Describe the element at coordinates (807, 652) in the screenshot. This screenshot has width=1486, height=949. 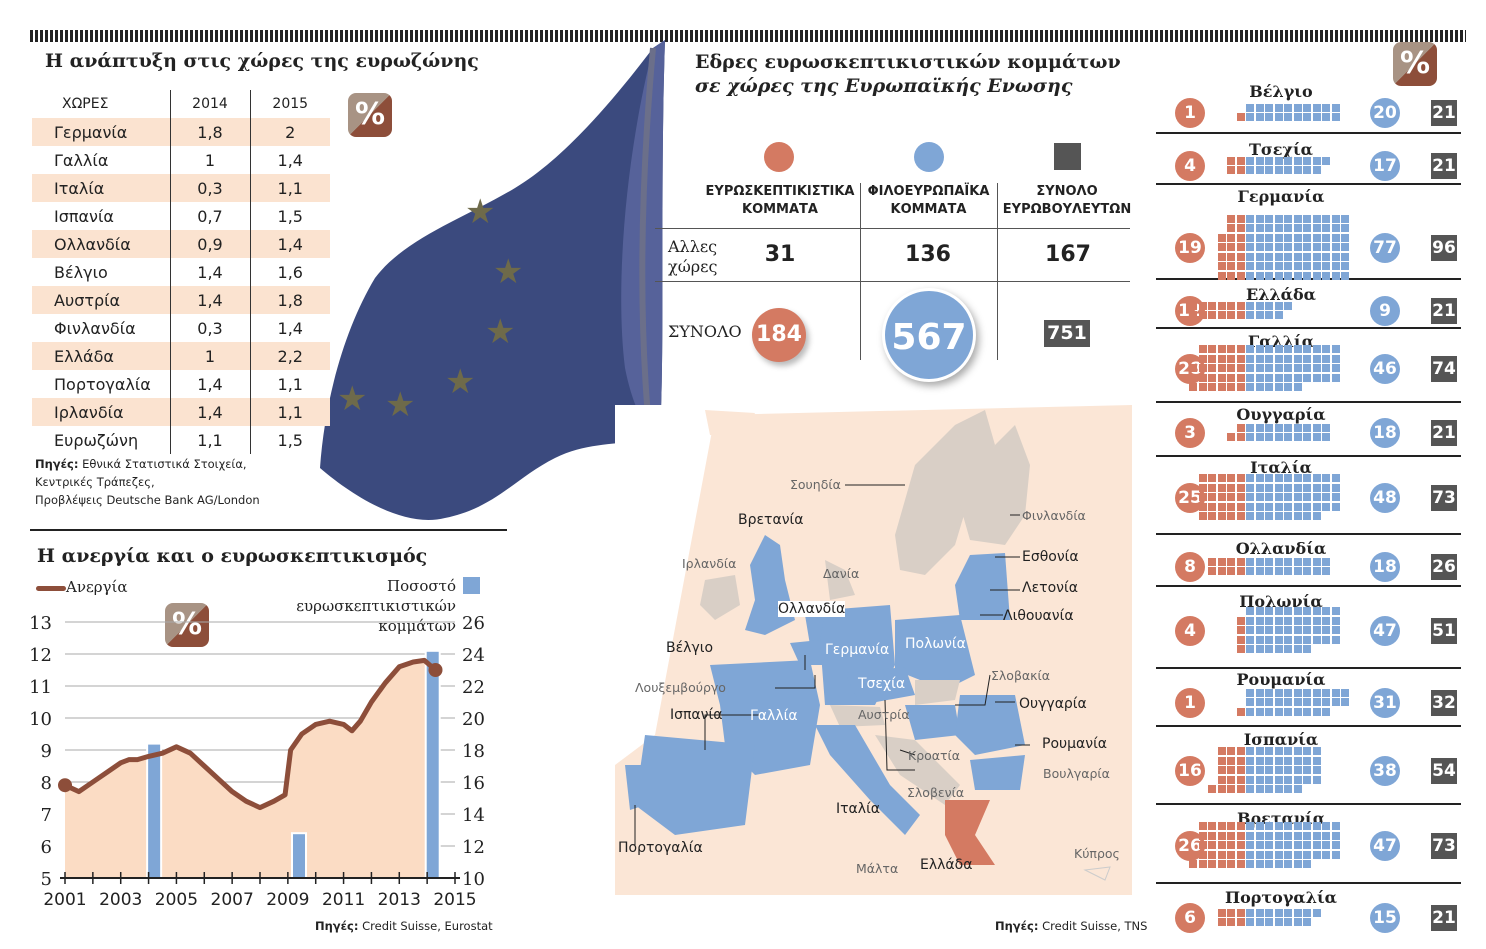
I see `belgium-shape` at that location.